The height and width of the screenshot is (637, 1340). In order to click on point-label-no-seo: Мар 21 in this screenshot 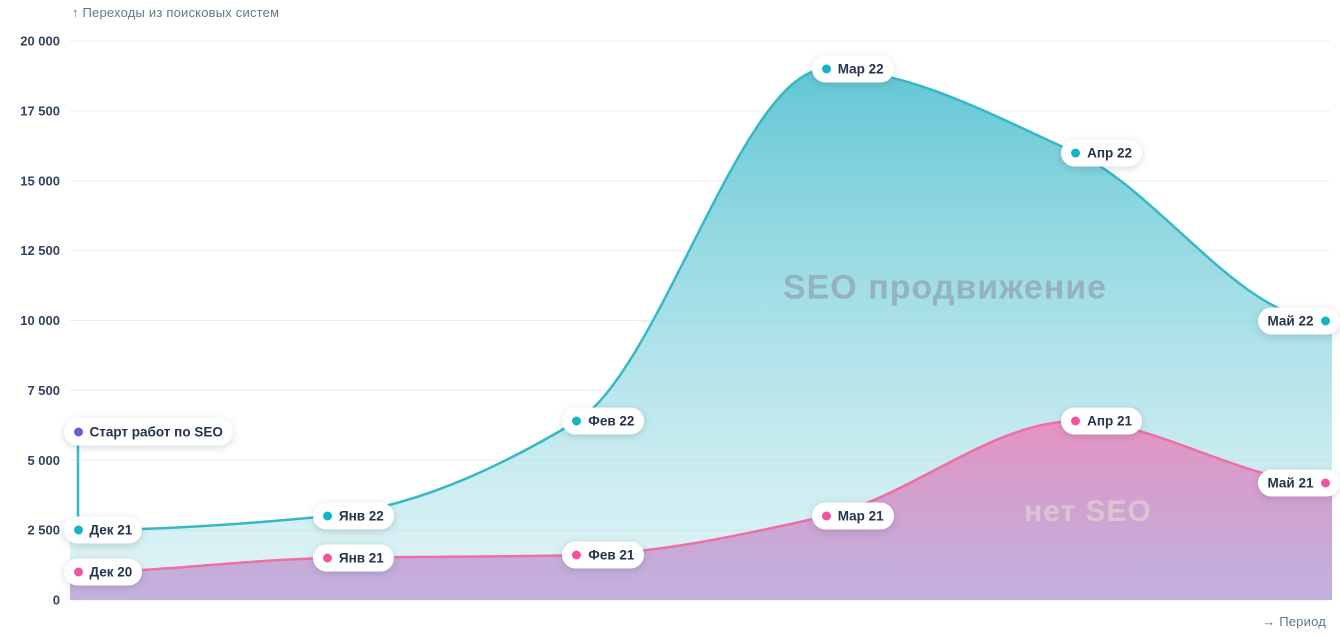, I will do `click(852, 516)`.